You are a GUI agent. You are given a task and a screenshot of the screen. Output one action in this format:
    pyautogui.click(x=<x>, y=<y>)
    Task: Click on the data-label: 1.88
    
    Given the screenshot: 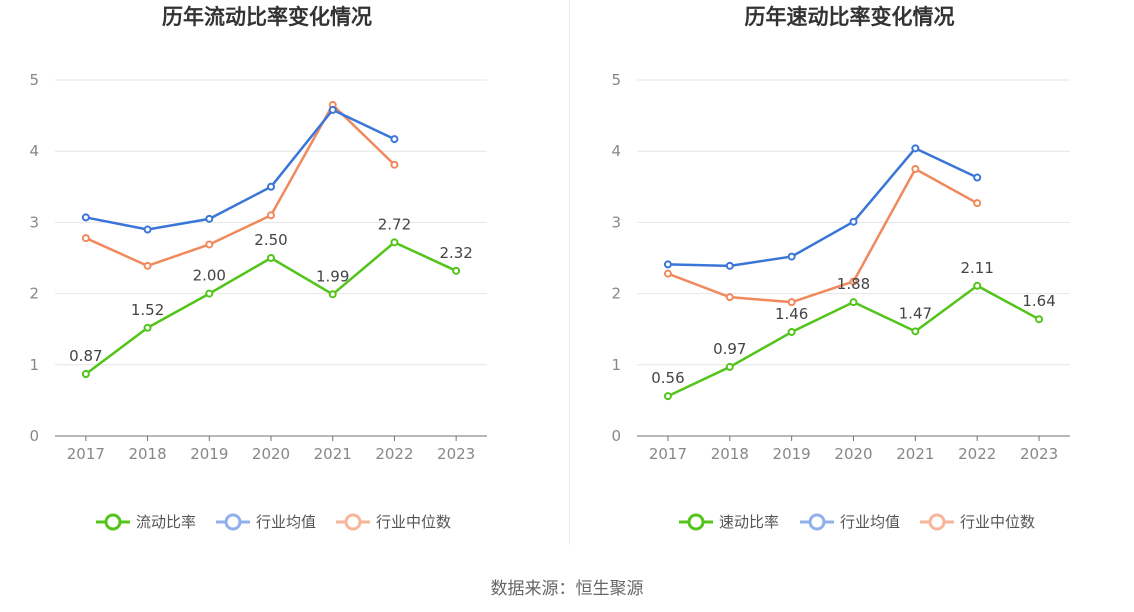 What is the action you would take?
    pyautogui.click(x=853, y=284)
    